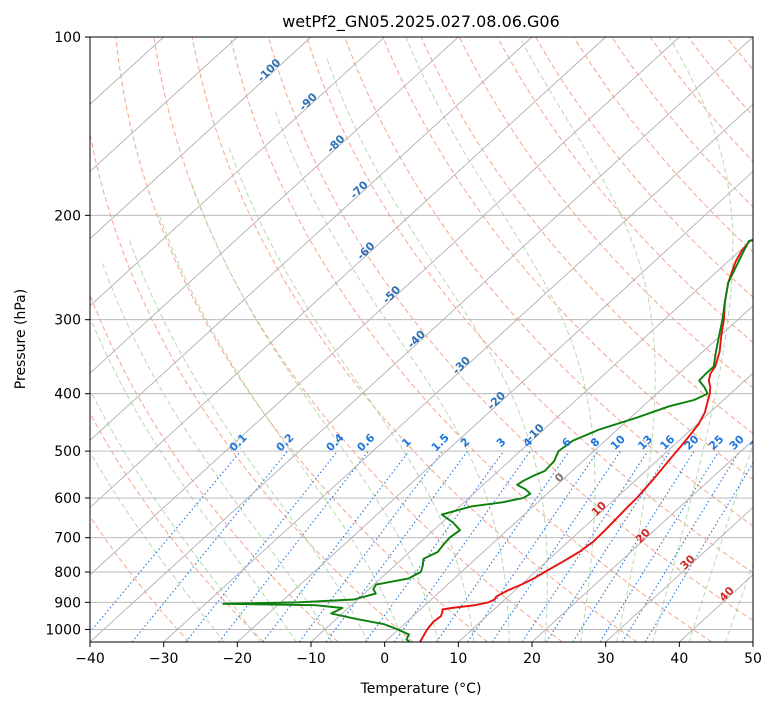 The width and height of the screenshot is (775, 708). What do you see at coordinates (753, 659) in the screenshot?
I see `x-tick-label: 50` at bounding box center [753, 659].